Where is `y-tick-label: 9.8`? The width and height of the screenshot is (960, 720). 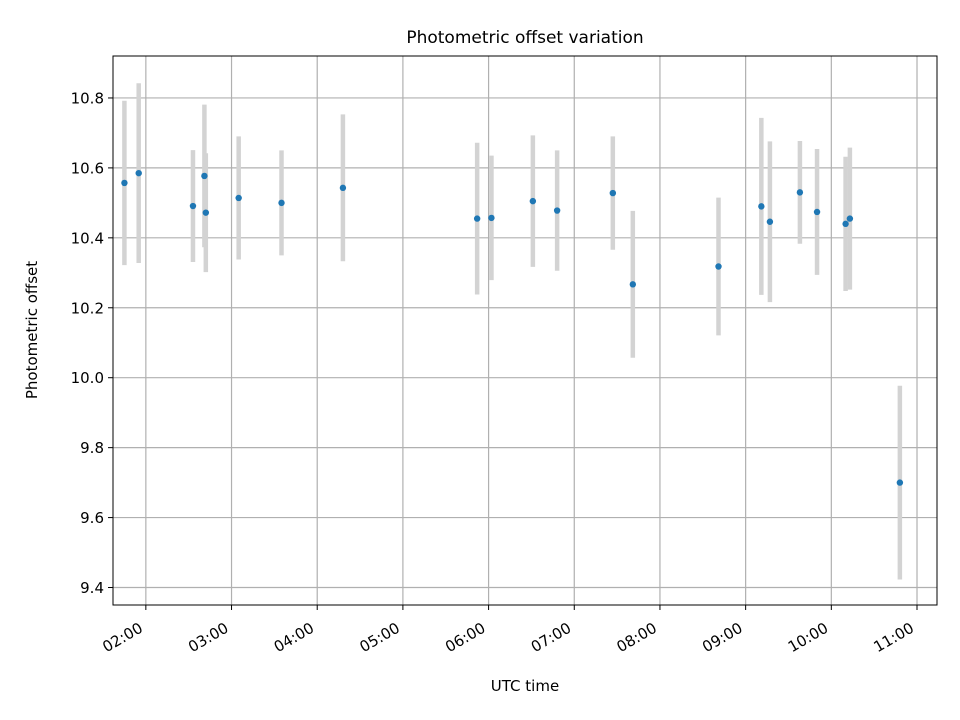 y-tick-label: 9.8 is located at coordinates (92, 448).